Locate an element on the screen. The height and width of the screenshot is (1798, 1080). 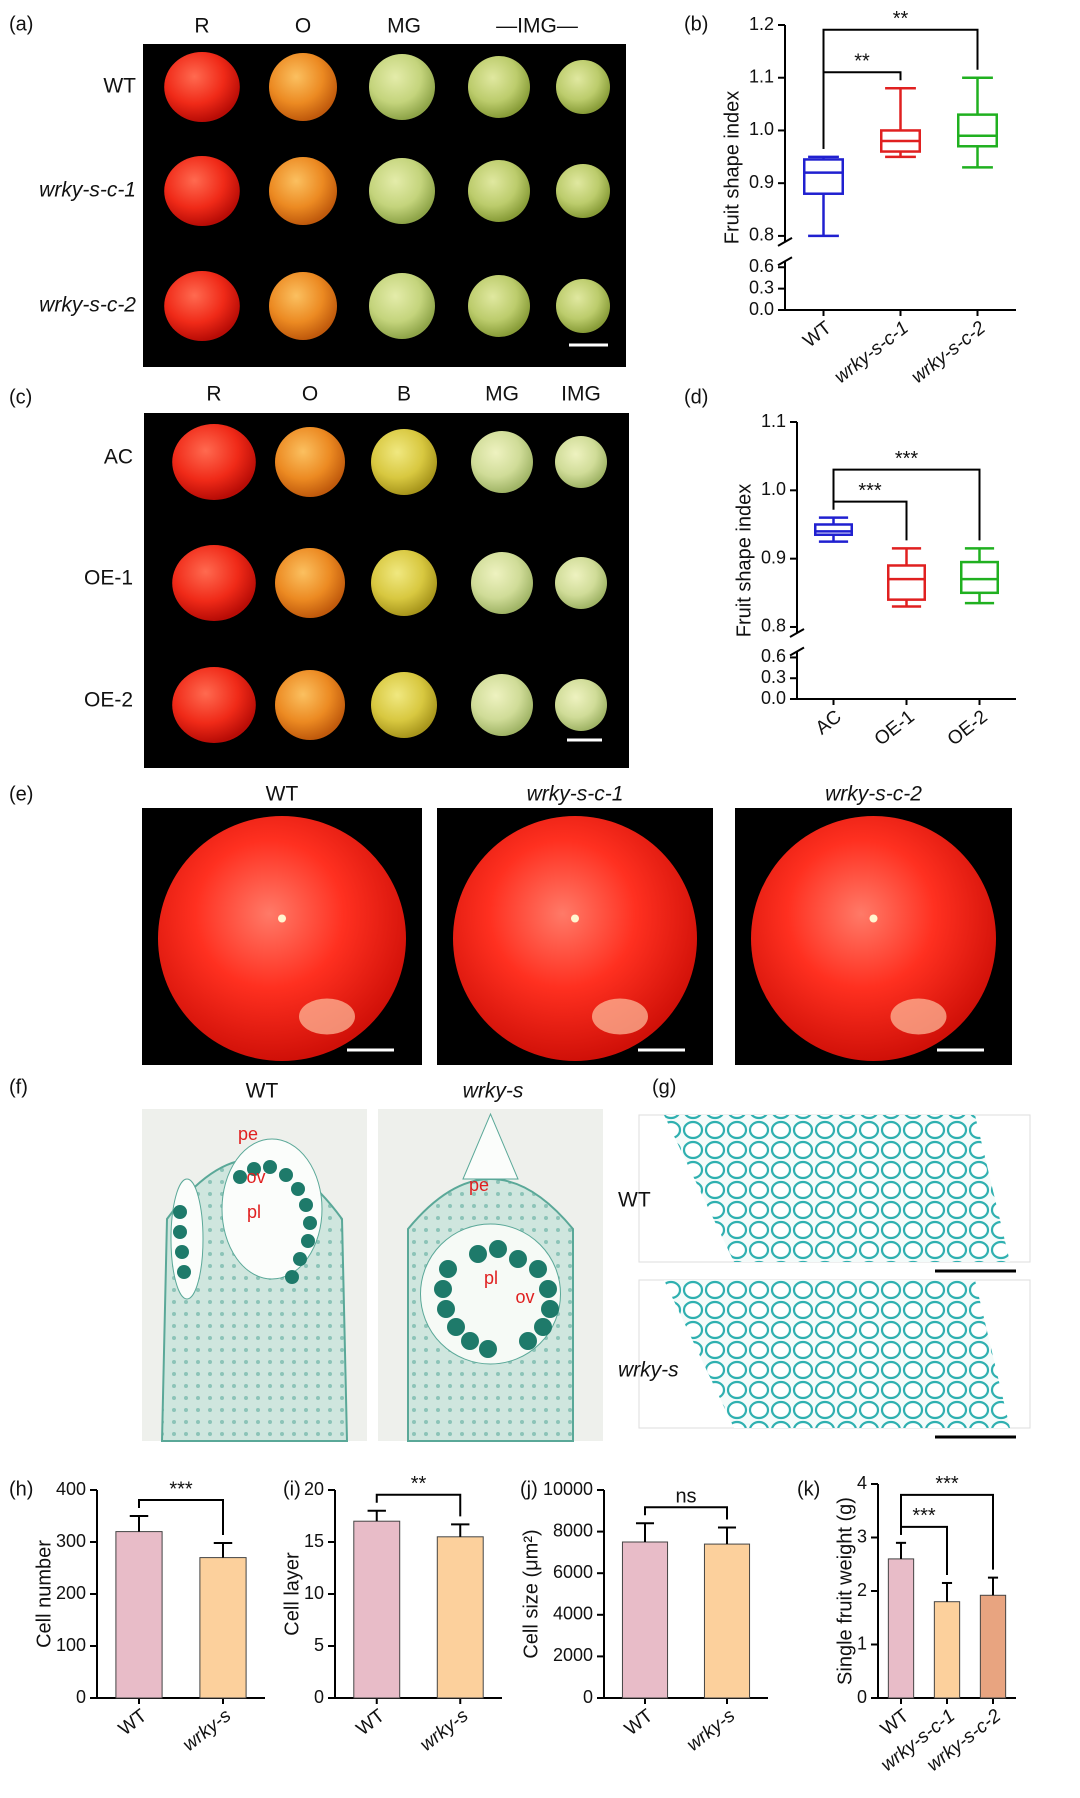
significance-label: ** is located at coordinates (419, 1484).